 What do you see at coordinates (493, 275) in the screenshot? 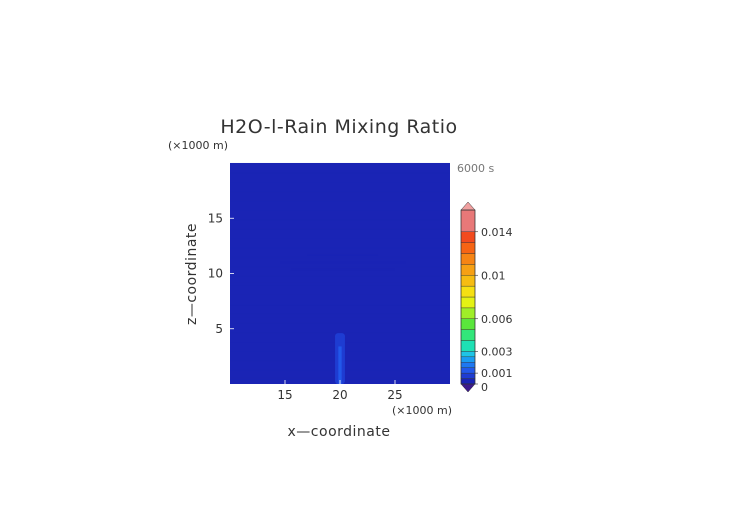
I see `colorbar-tick-label: 0.01` at bounding box center [493, 275].